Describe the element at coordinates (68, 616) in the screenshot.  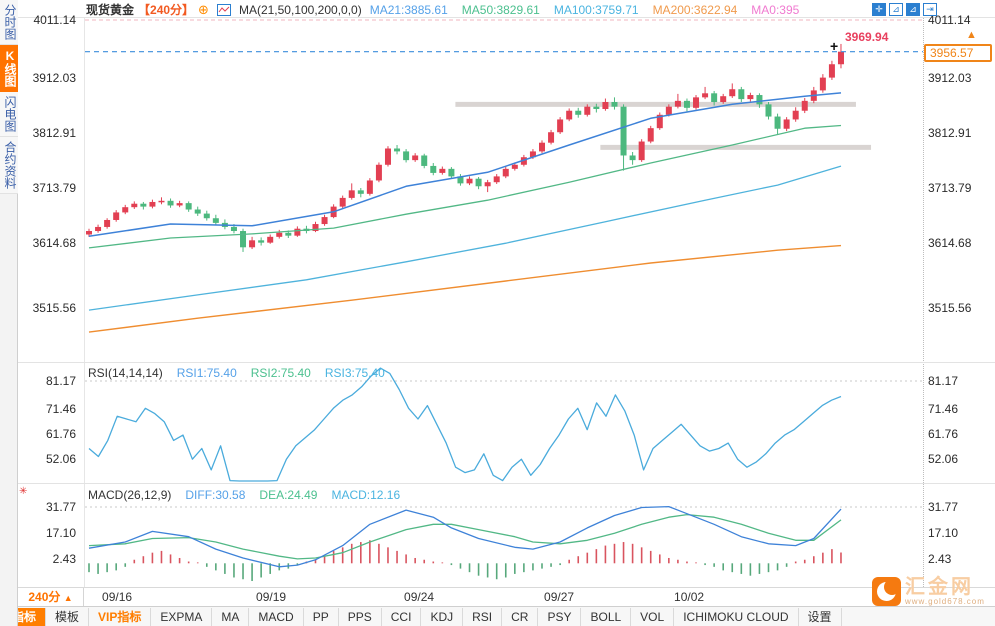
I see `toolbar-item-模板: 模板` at that location.